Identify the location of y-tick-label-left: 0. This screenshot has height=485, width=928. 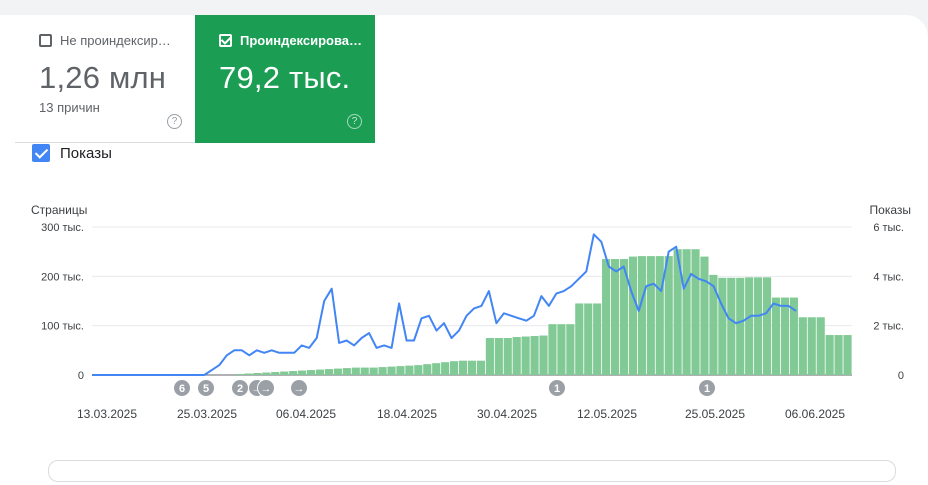
(81, 376).